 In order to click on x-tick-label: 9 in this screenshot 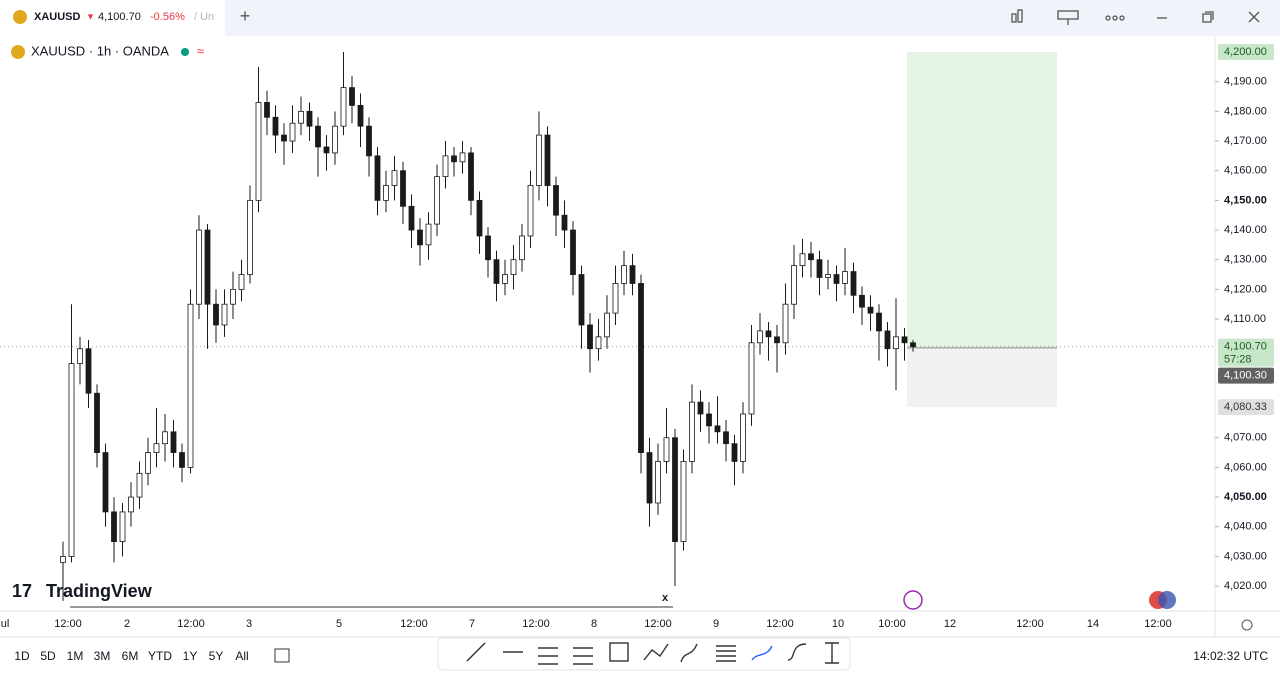, I will do `click(716, 624)`.